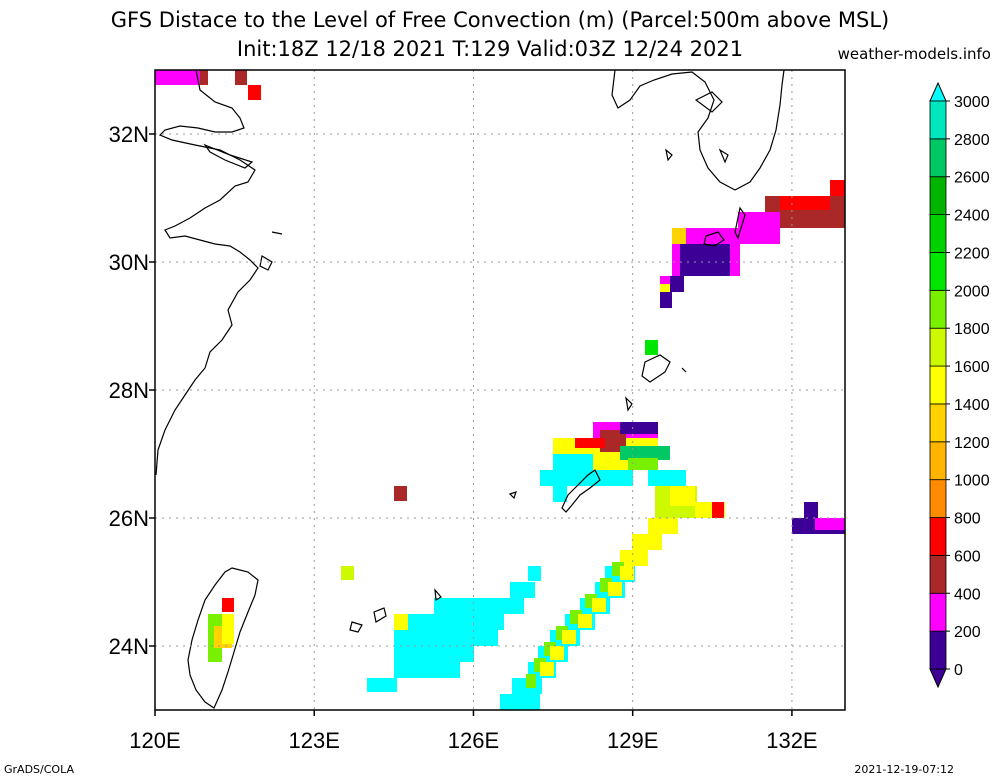  Describe the element at coordinates (314, 740) in the screenshot. I see `lon-tick-label: 123E` at that location.